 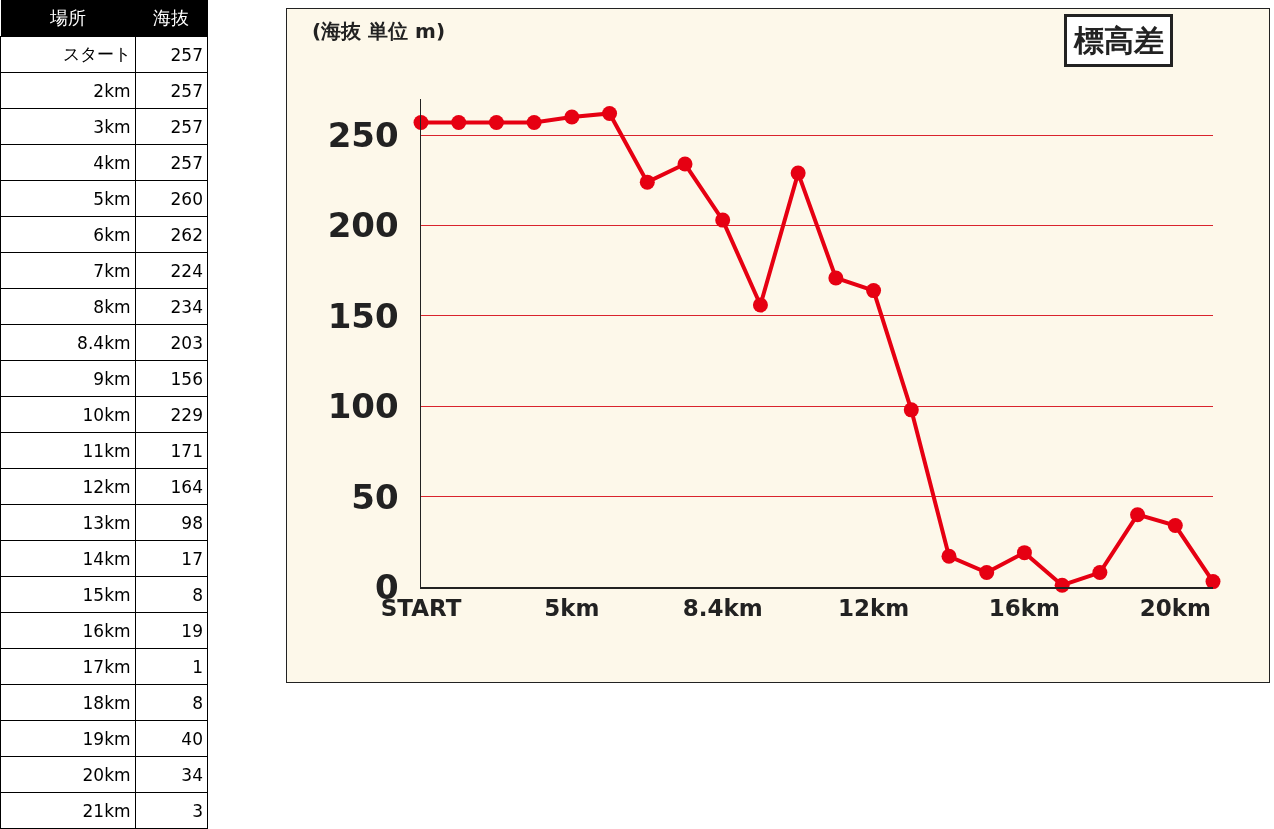 I want to click on category-label: 12km, so click(x=68, y=486).